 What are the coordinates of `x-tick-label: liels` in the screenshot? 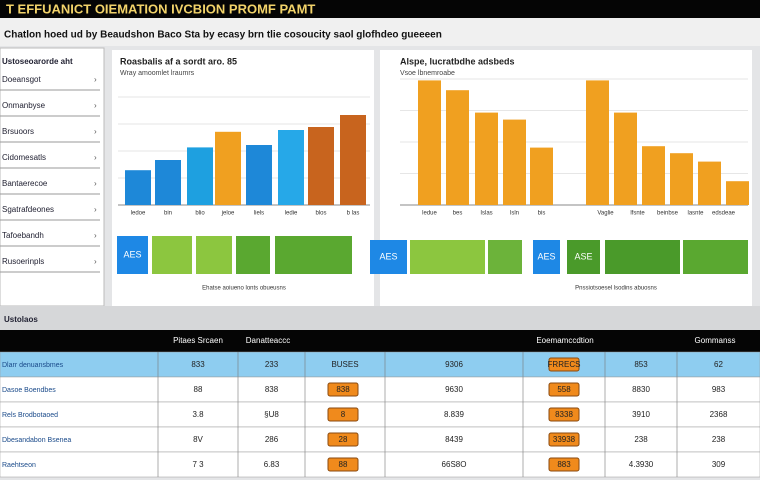 It's located at (259, 214).